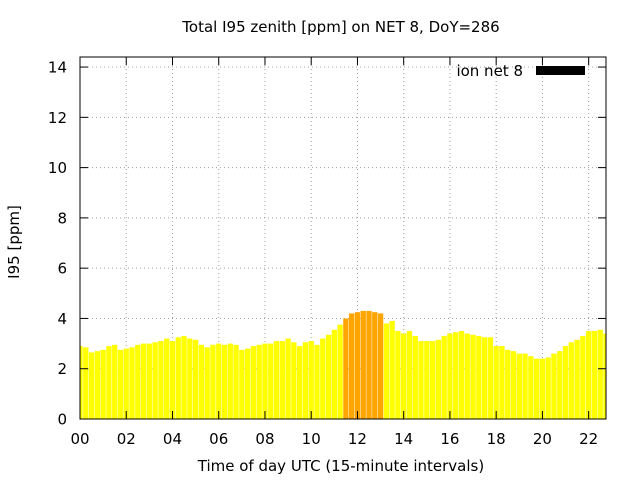  I want to click on y-tick-label: 6, so click(62, 269).